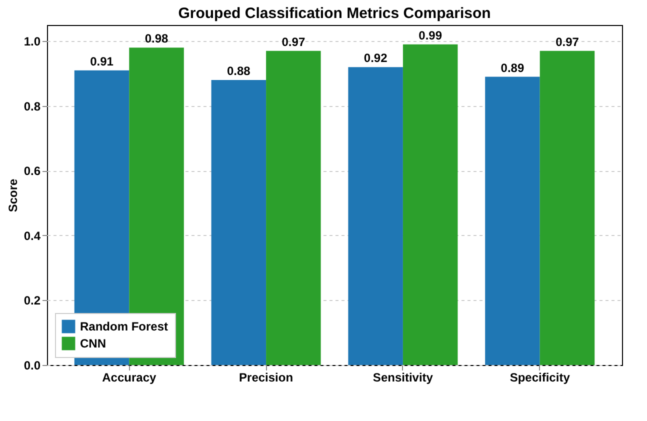 This screenshot has width=647, height=421. Describe the element at coordinates (32, 235) in the screenshot. I see `y-tick-label: 0.4` at that location.